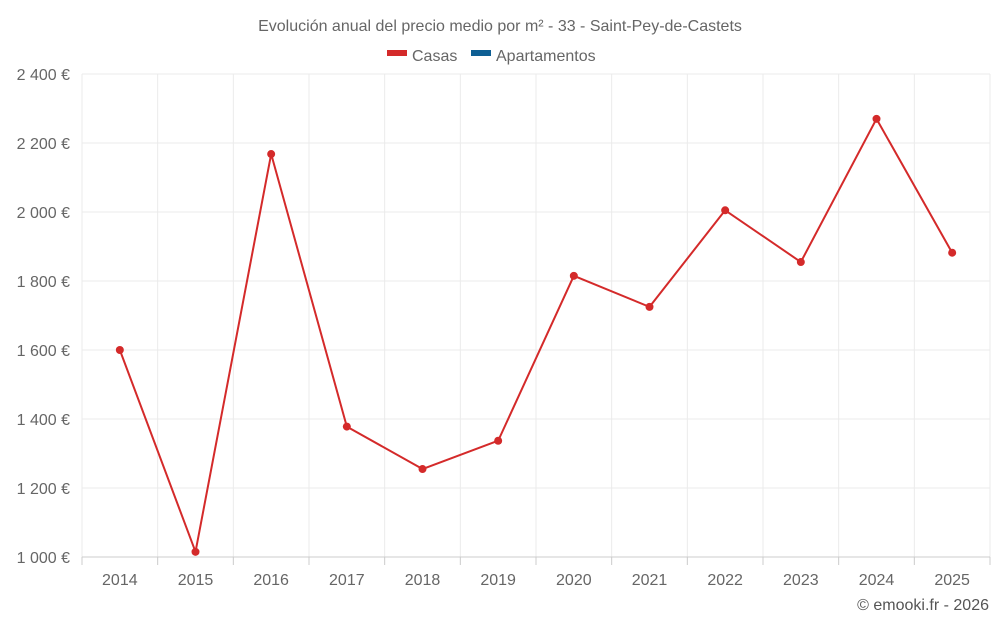  I want to click on y-tick-label: 1 400 €, so click(43, 420).